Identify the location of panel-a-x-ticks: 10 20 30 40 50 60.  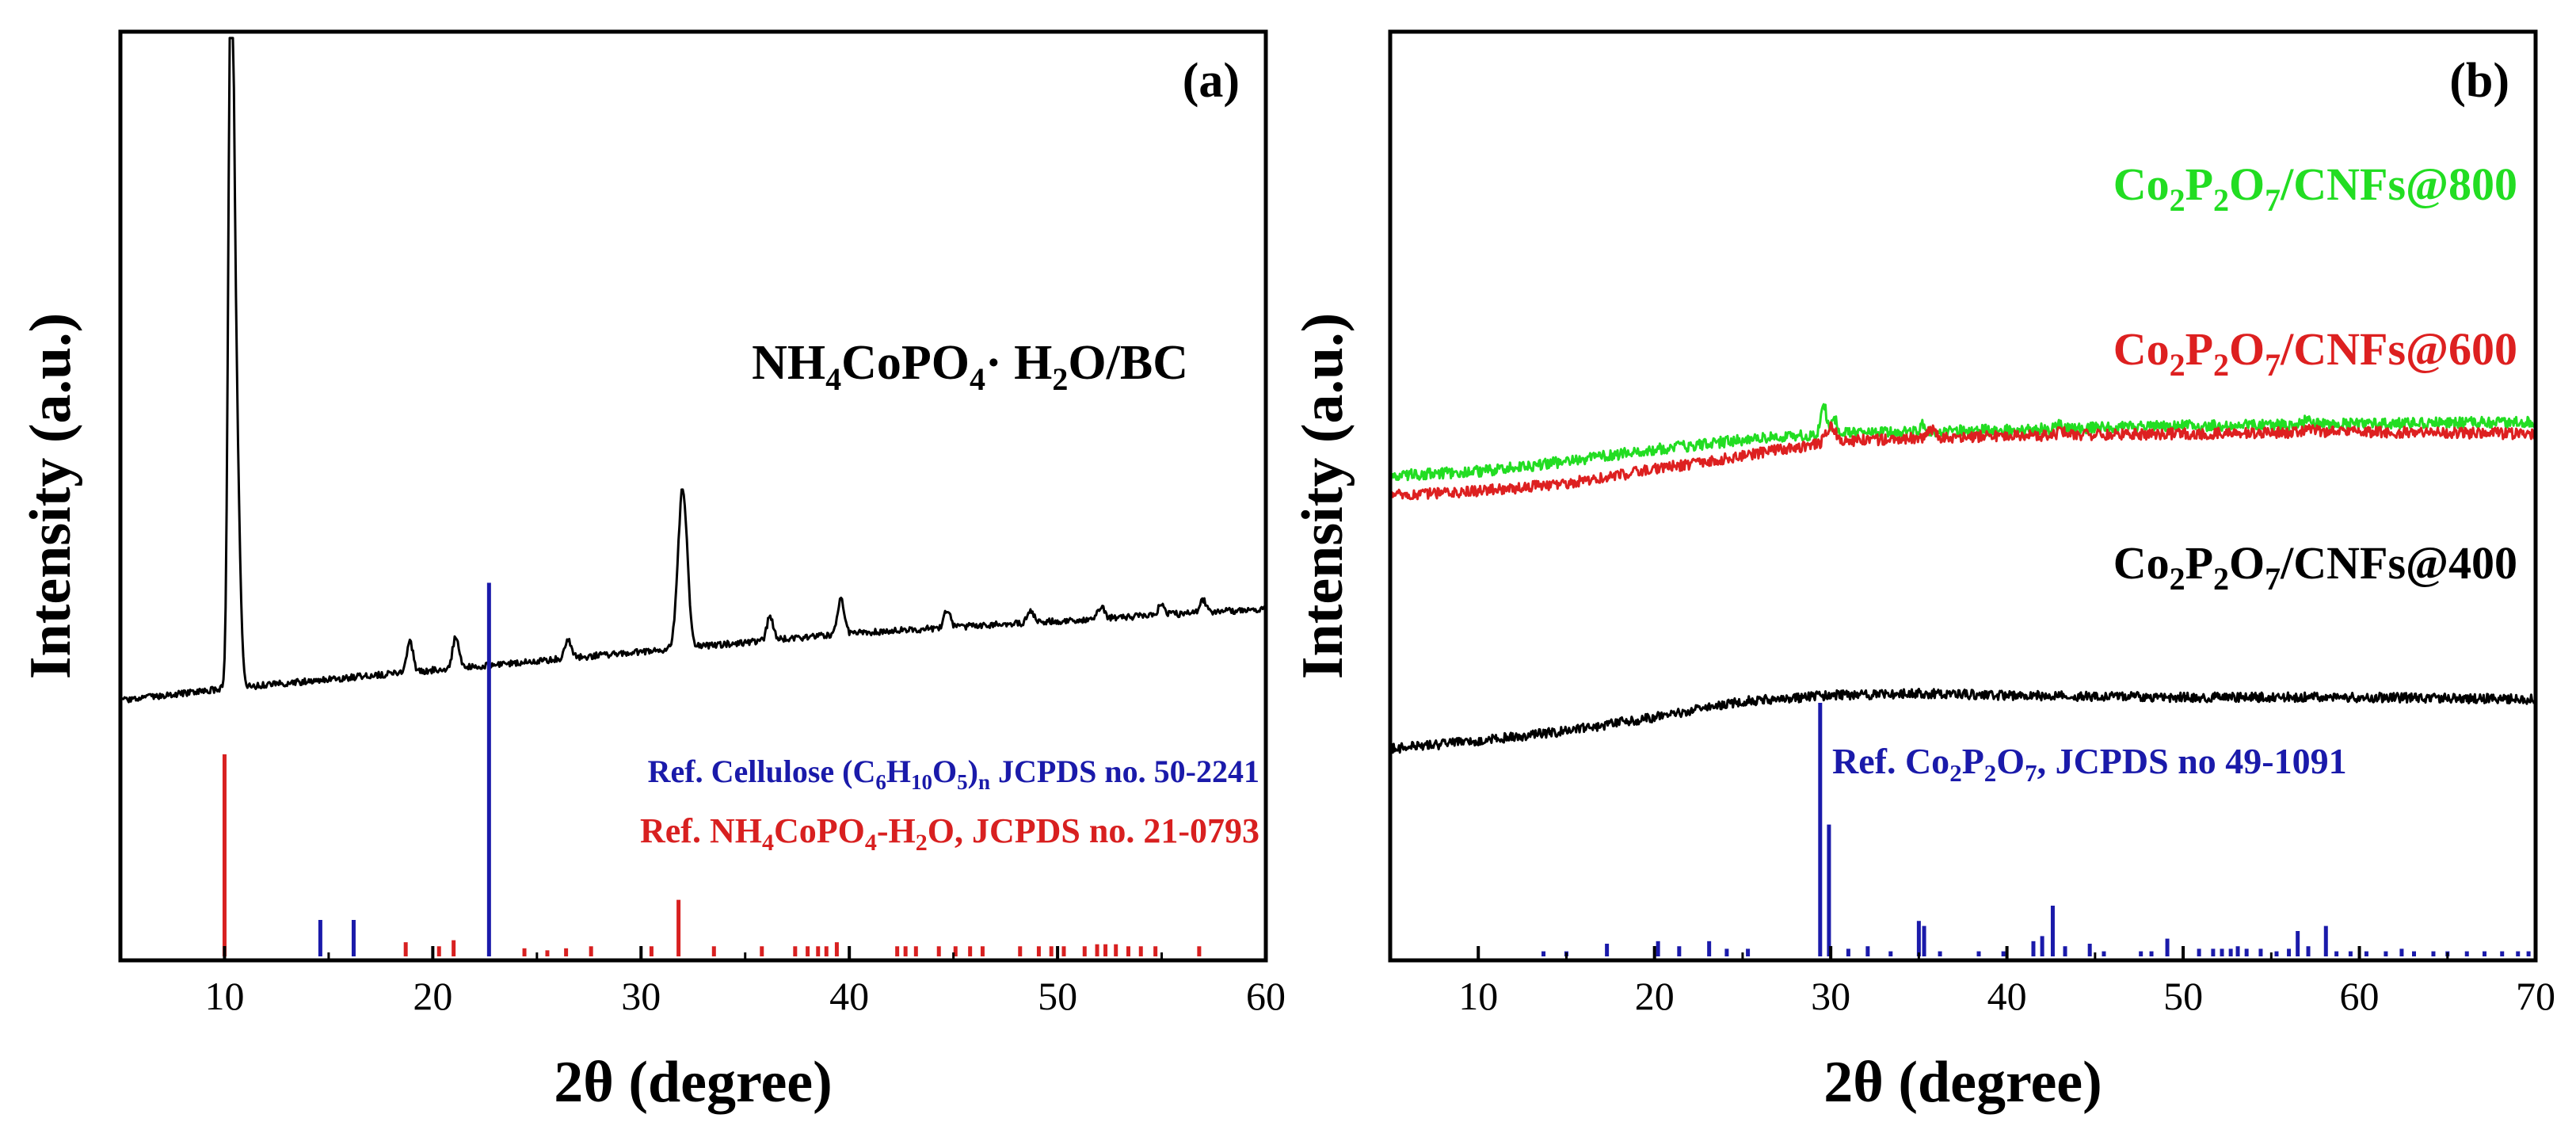
(745, 982).